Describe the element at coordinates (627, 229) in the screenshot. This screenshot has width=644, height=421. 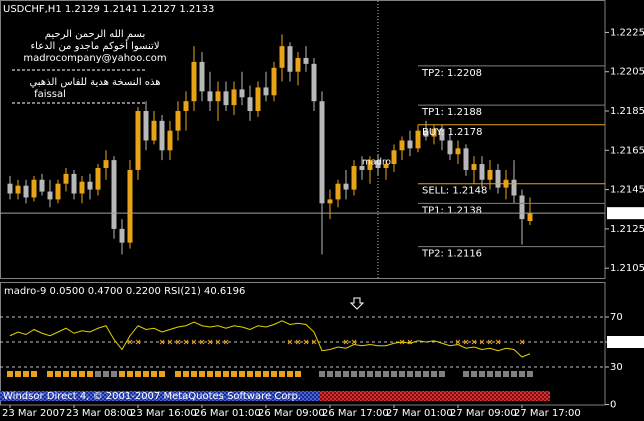
I see `y-tick-label: 1.2125` at that location.